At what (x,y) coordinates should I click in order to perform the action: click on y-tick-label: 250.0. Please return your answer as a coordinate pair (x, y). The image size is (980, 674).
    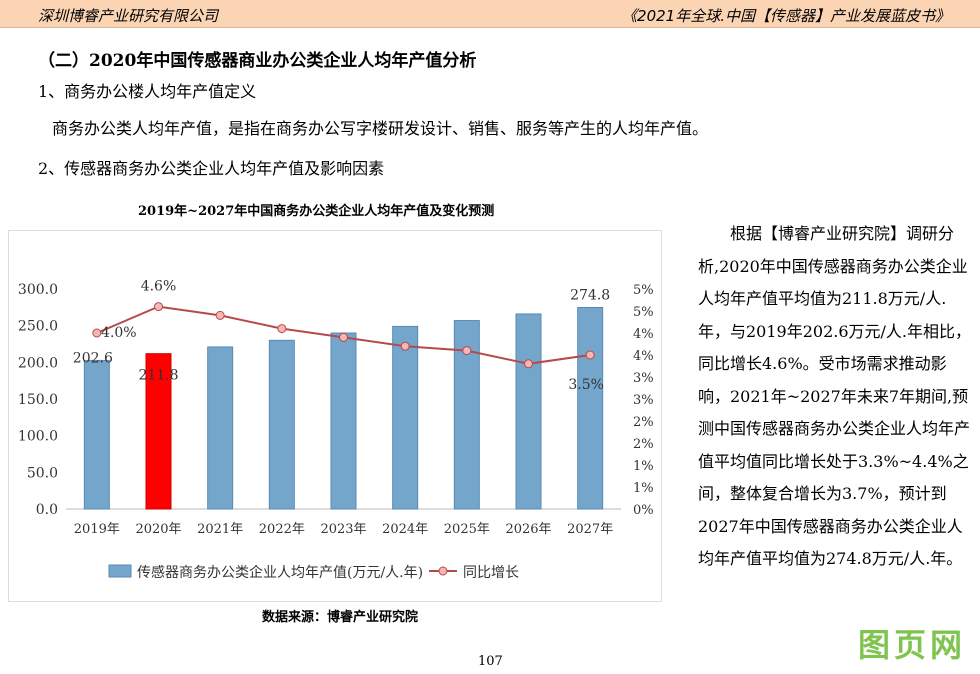
    Looking at the image, I should click on (38, 327).